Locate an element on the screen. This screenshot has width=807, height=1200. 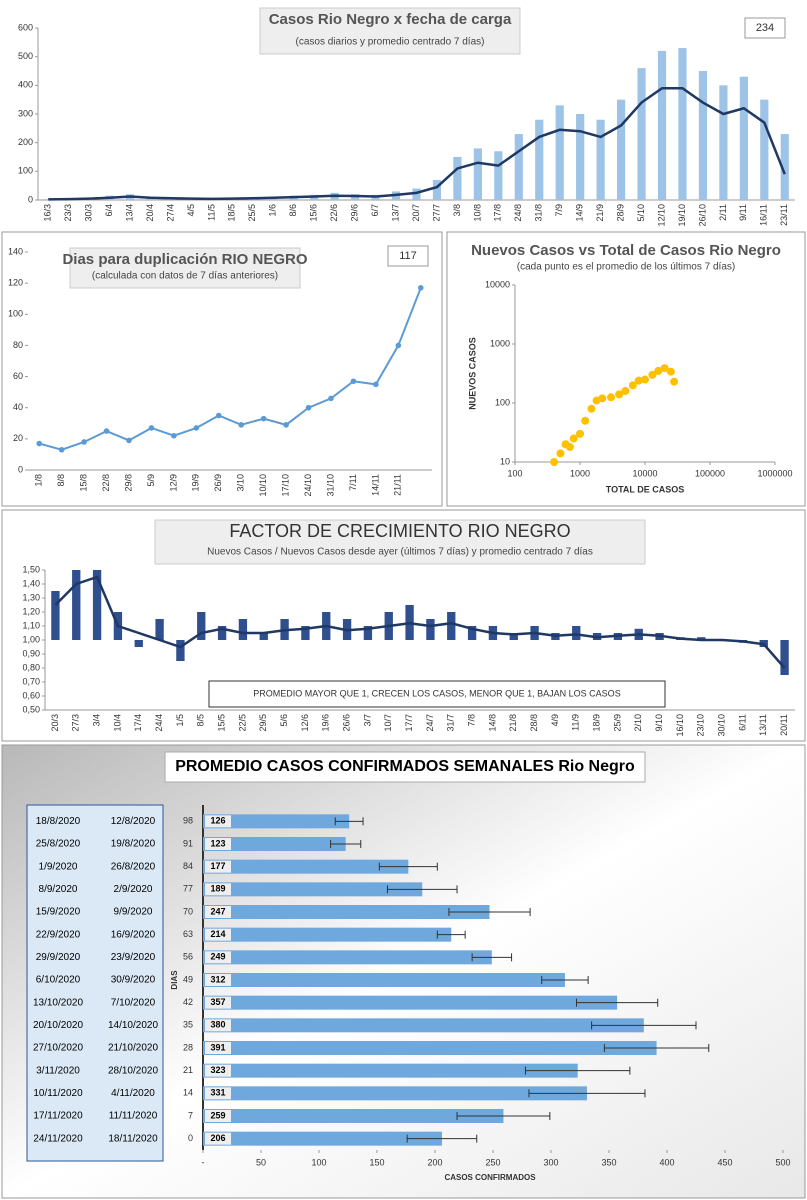
data-label: 249 is located at coordinates (217, 957).